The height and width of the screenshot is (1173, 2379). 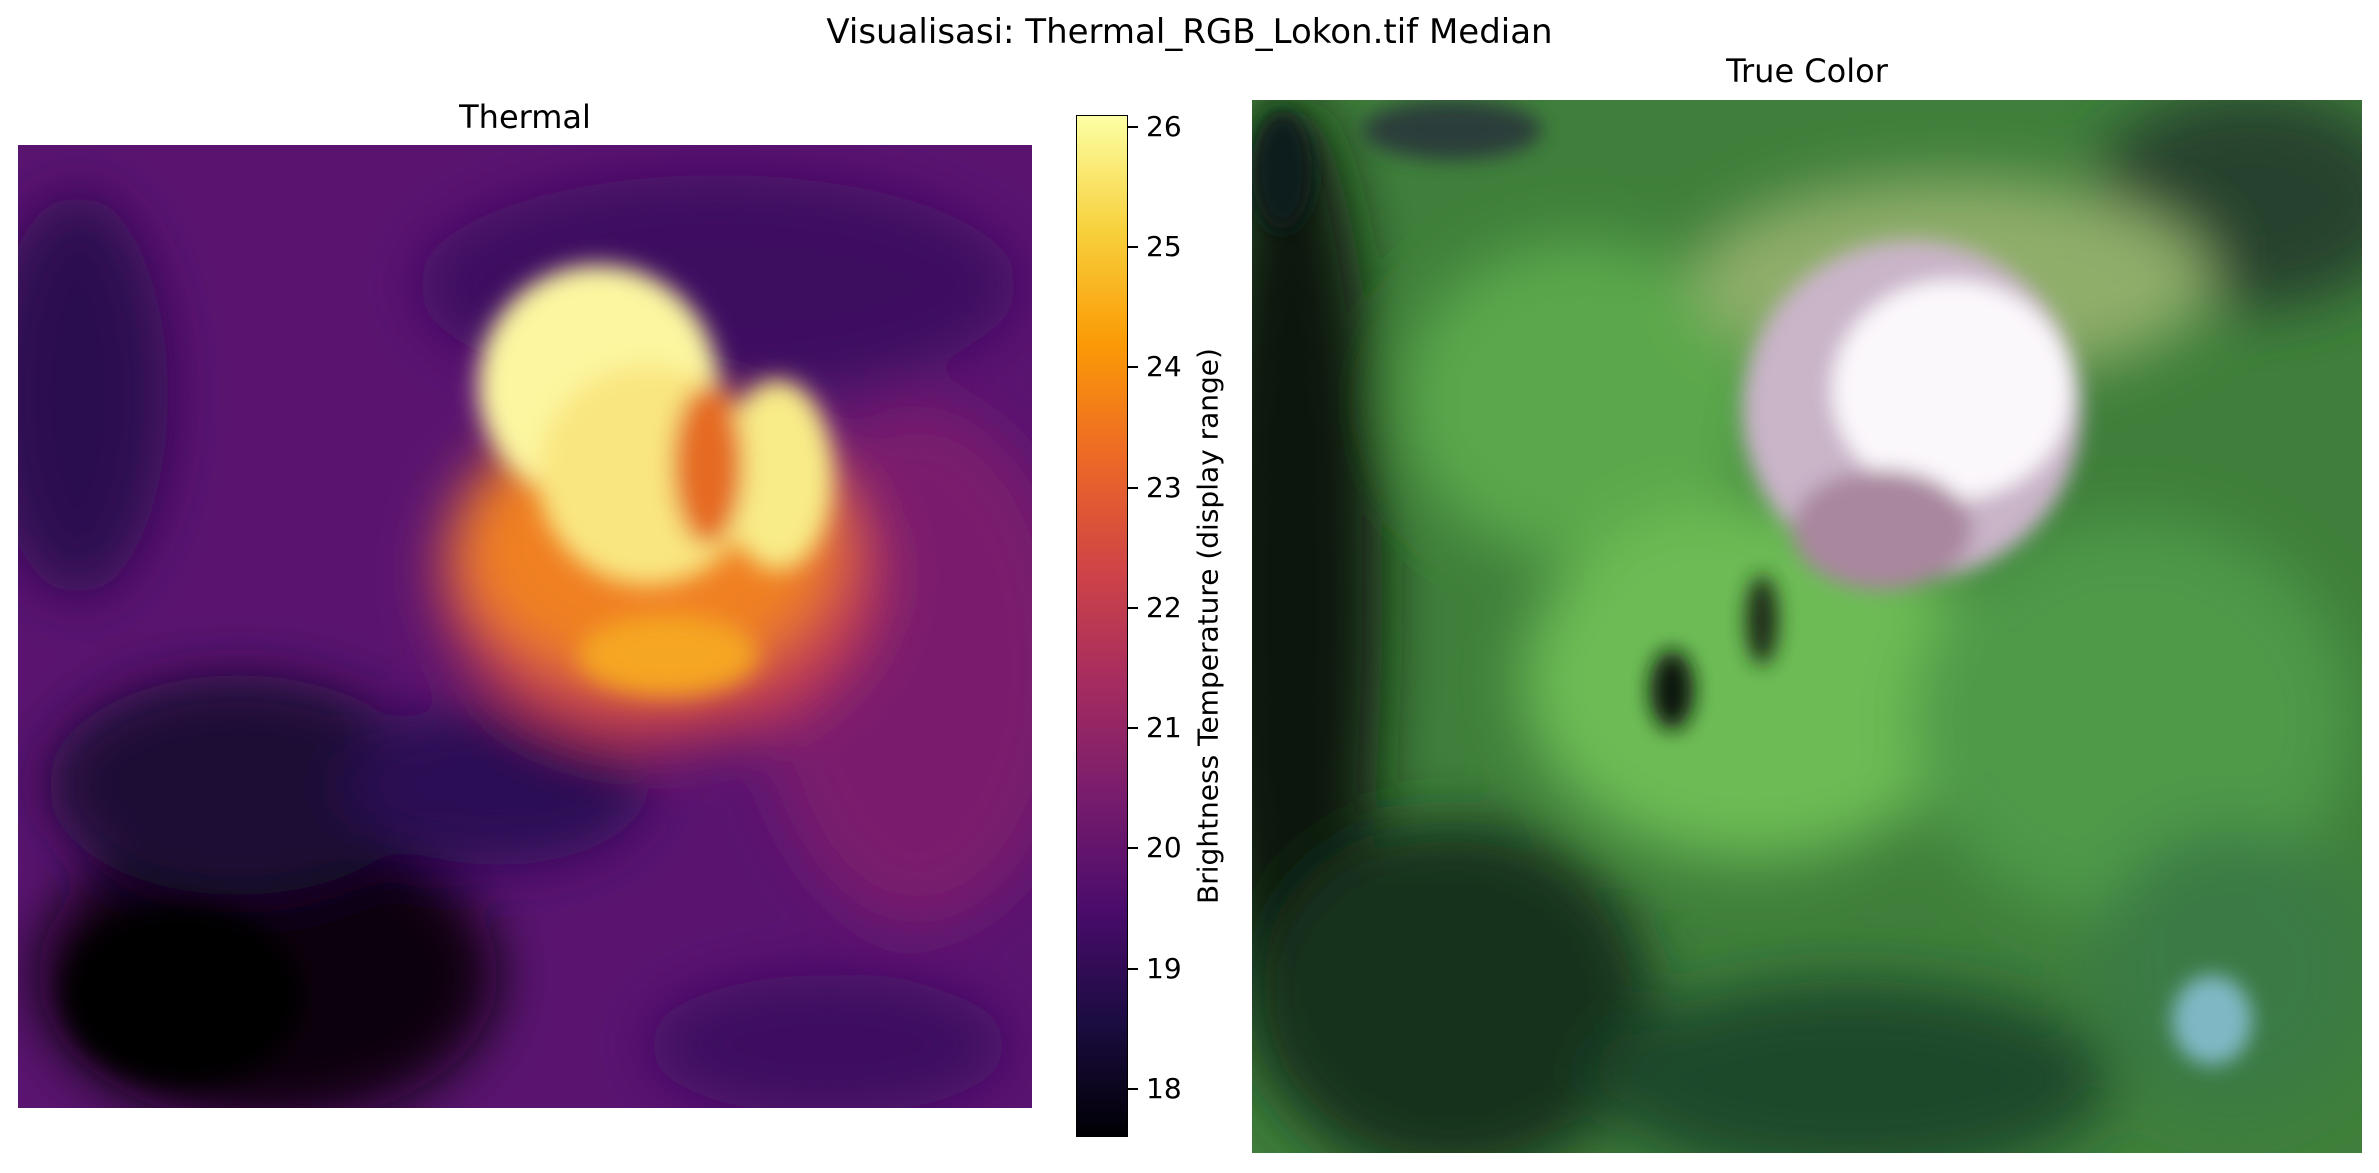 I want to click on colorbar-tick-label: 24, so click(x=1164, y=367).